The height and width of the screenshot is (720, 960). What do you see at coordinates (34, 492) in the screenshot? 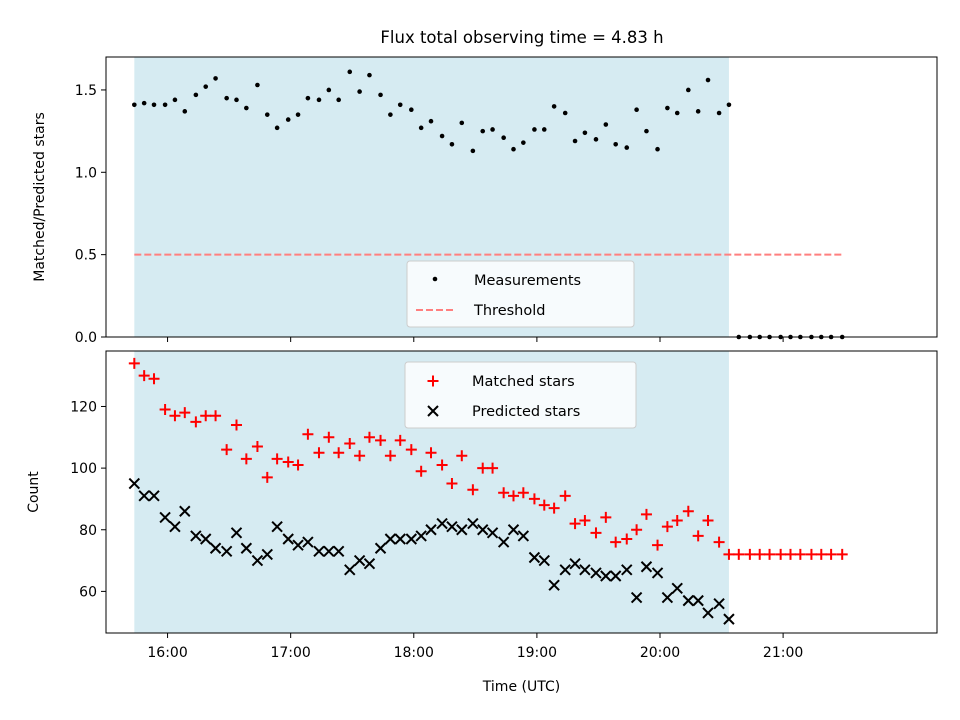
I see `bottom-y-axis-label: Count` at bounding box center [34, 492].